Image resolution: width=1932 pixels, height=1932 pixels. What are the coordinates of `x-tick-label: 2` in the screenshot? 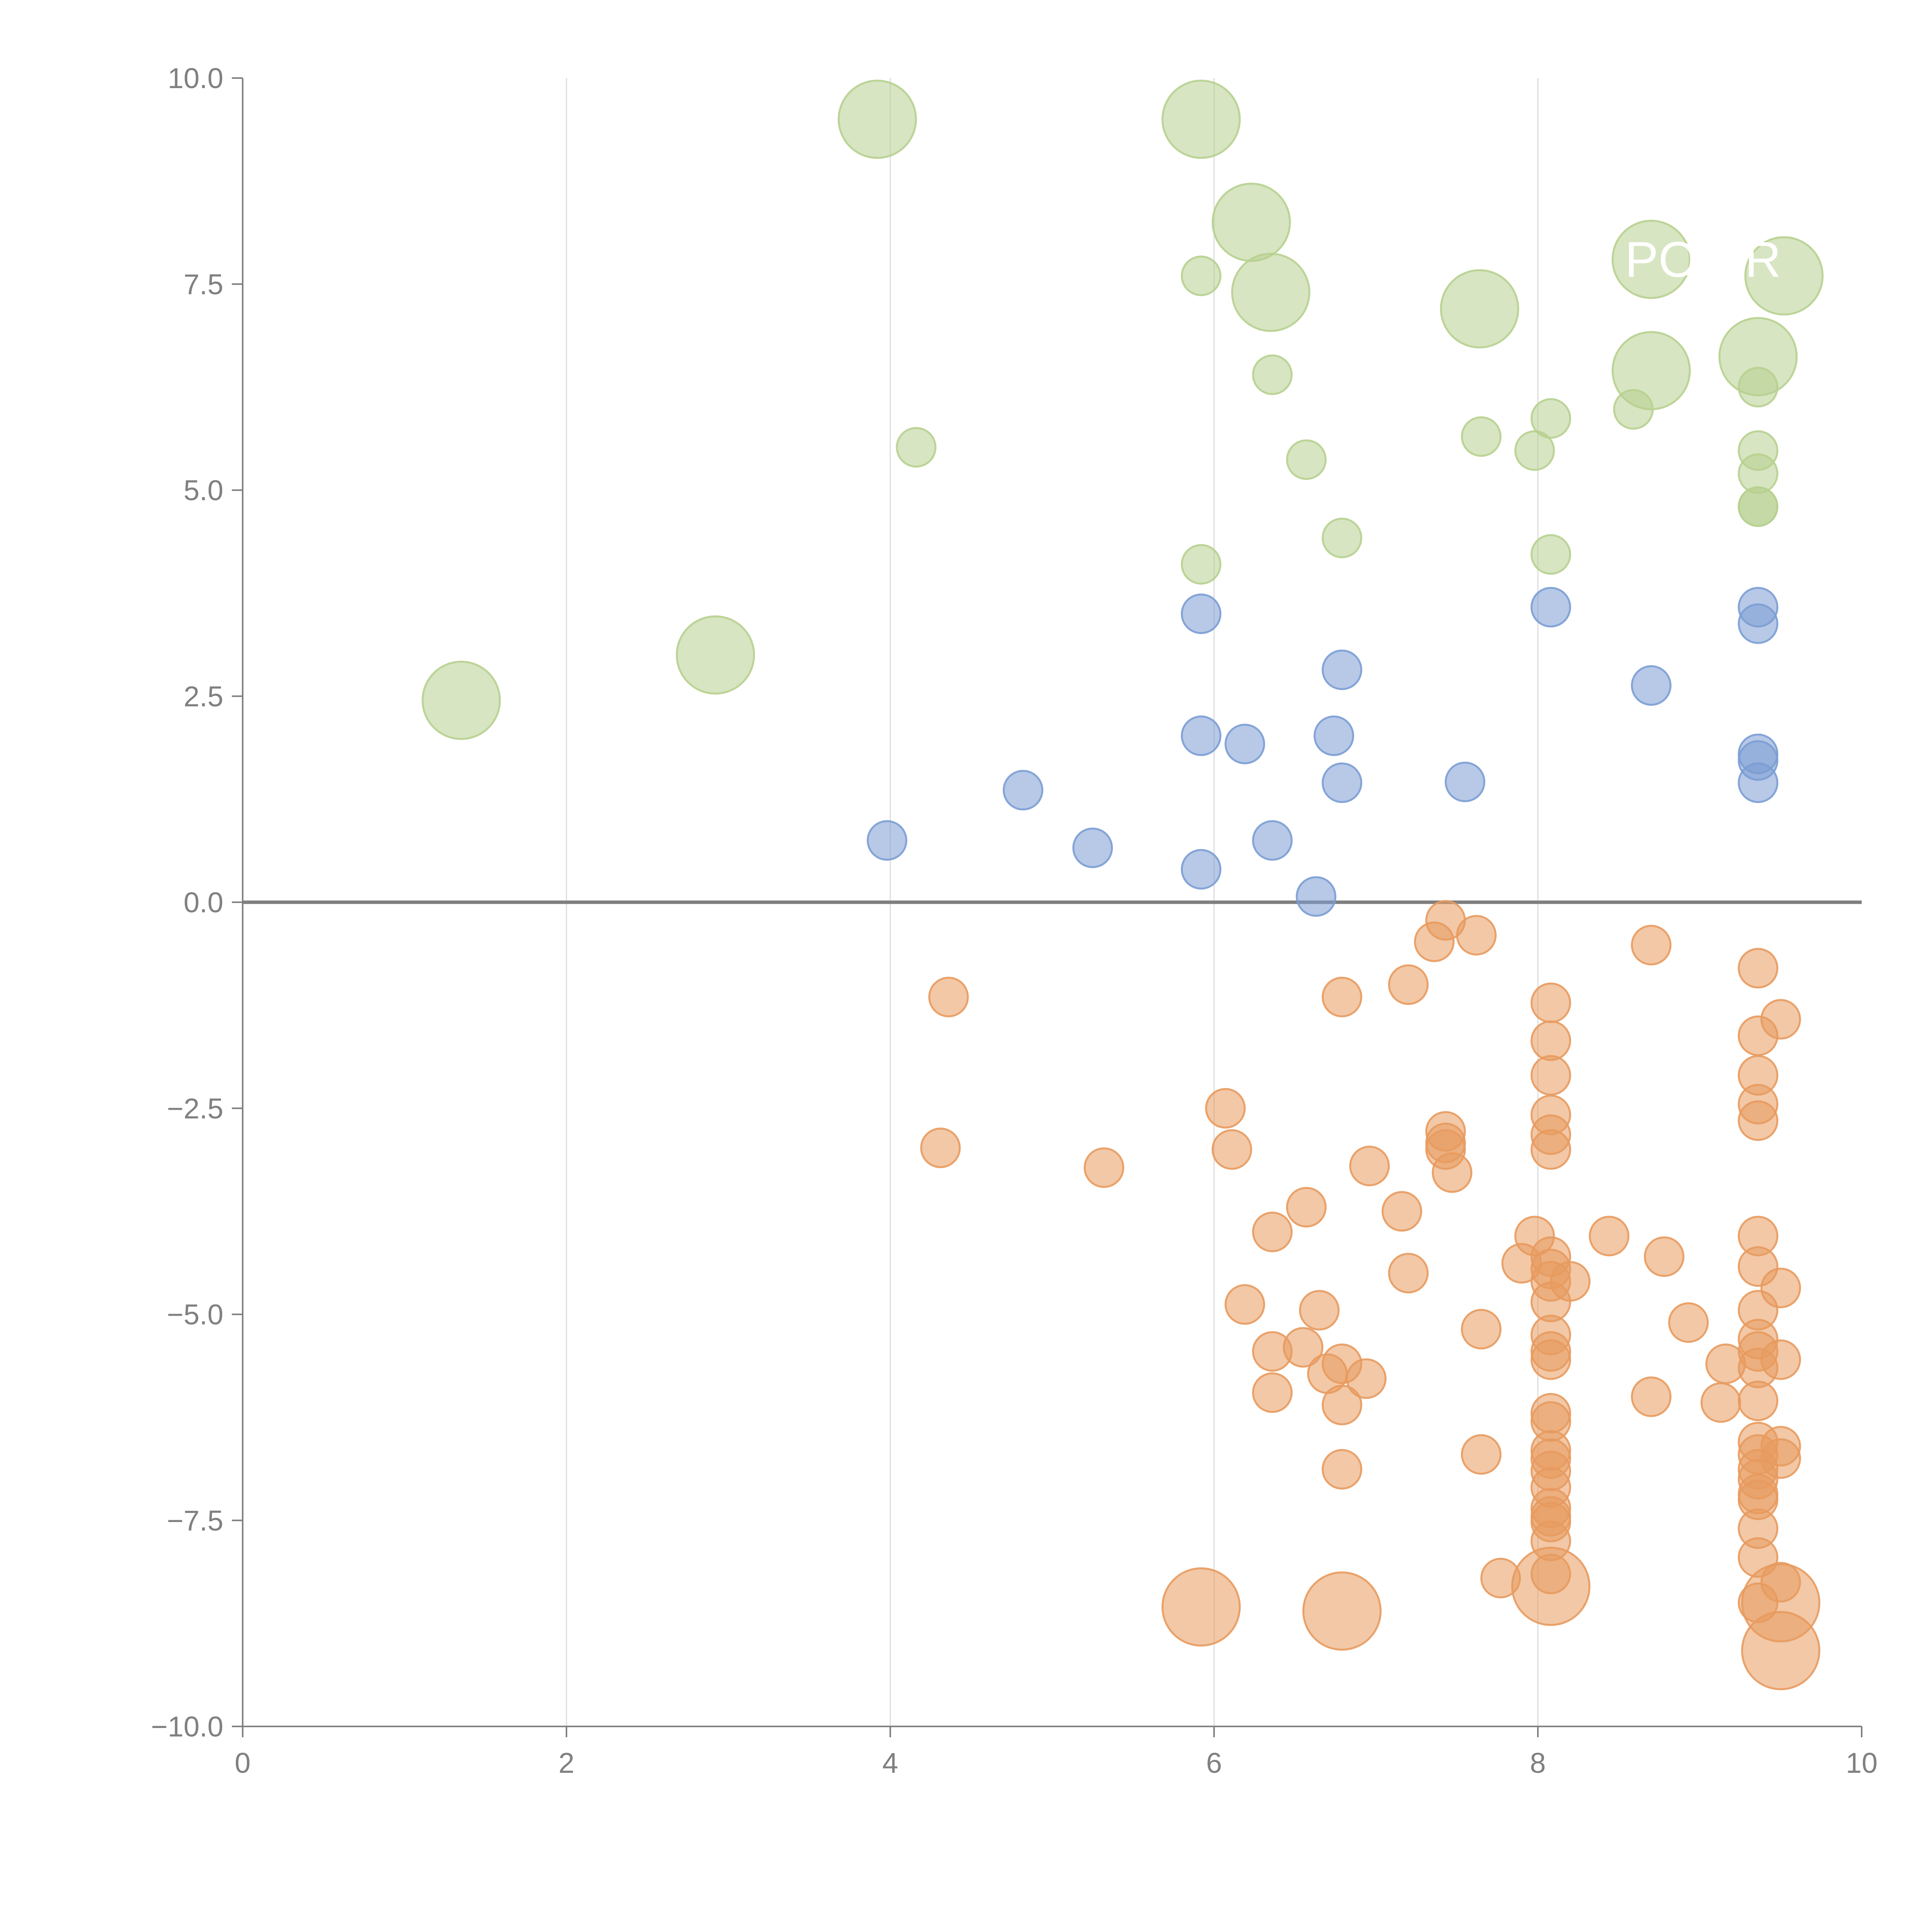 It's located at (566, 1763).